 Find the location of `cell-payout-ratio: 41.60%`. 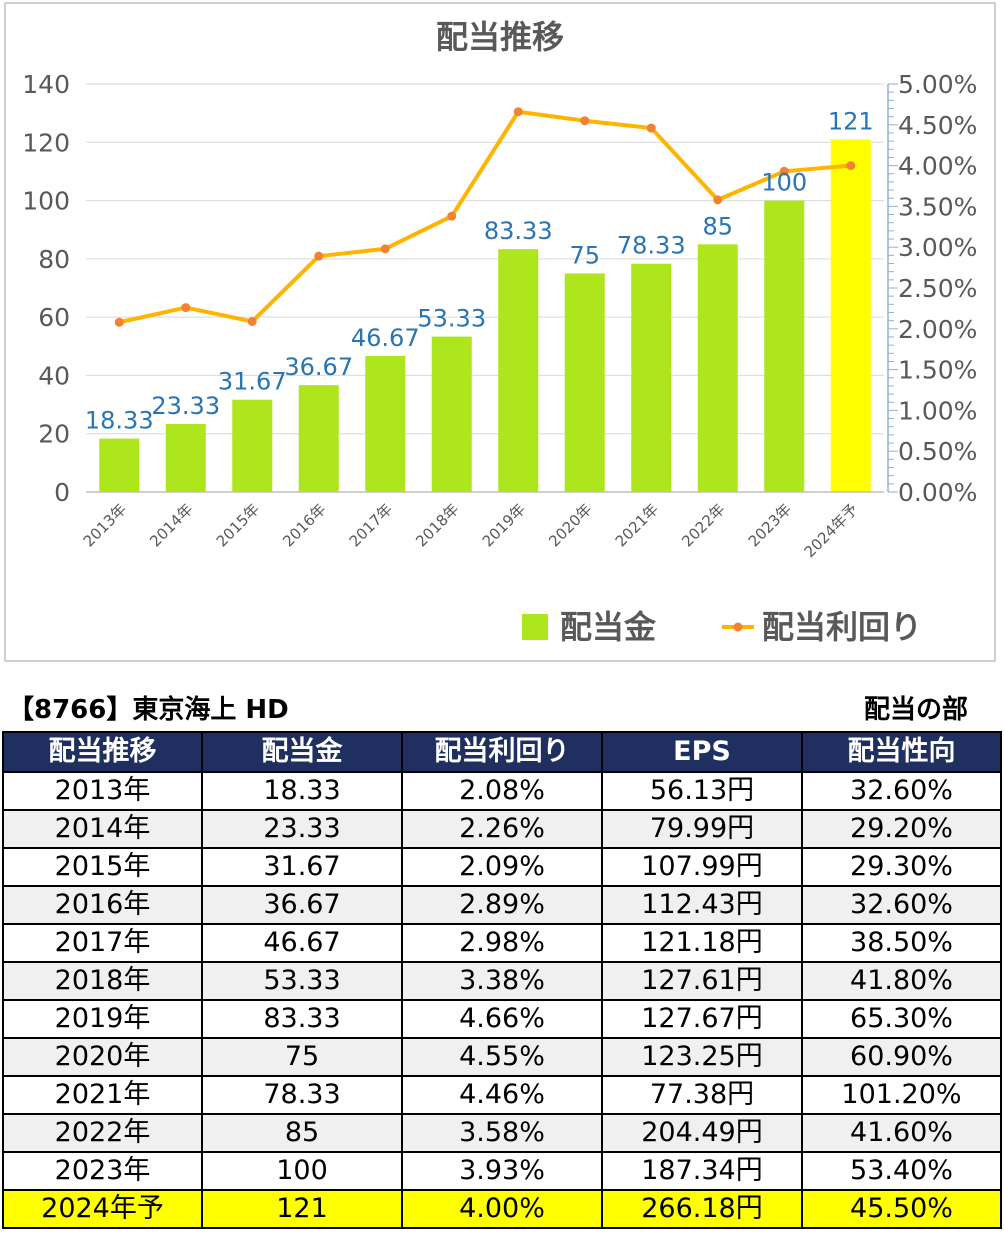

cell-payout-ratio: 41.60% is located at coordinates (901, 1133).